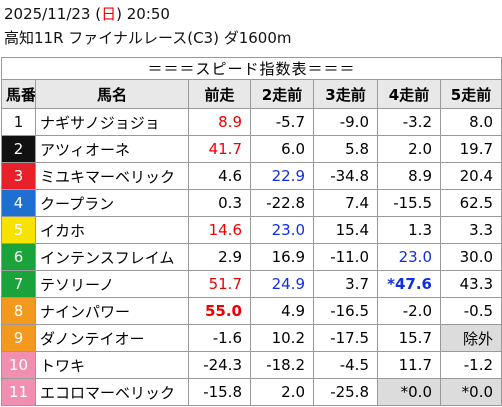  I want to click on horse-number: 4, so click(18, 203).